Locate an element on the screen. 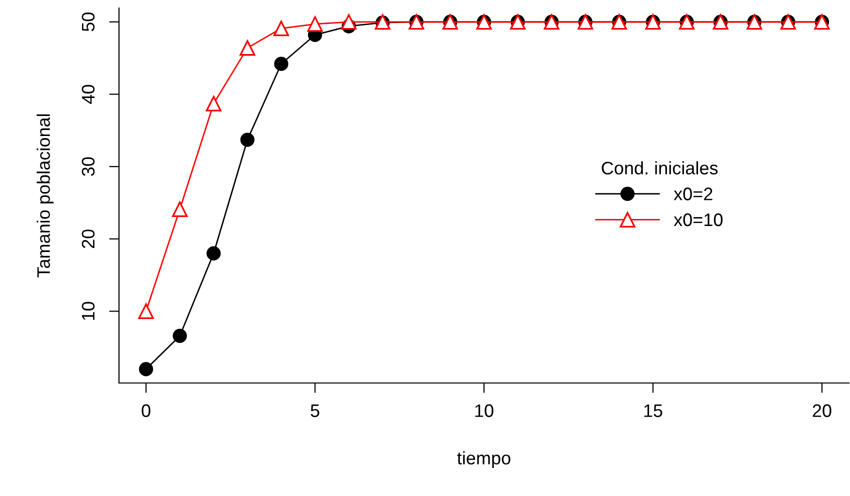 Image resolution: width=850 pixels, height=496 pixels. y-tick-label: 40 is located at coordinates (88, 94).